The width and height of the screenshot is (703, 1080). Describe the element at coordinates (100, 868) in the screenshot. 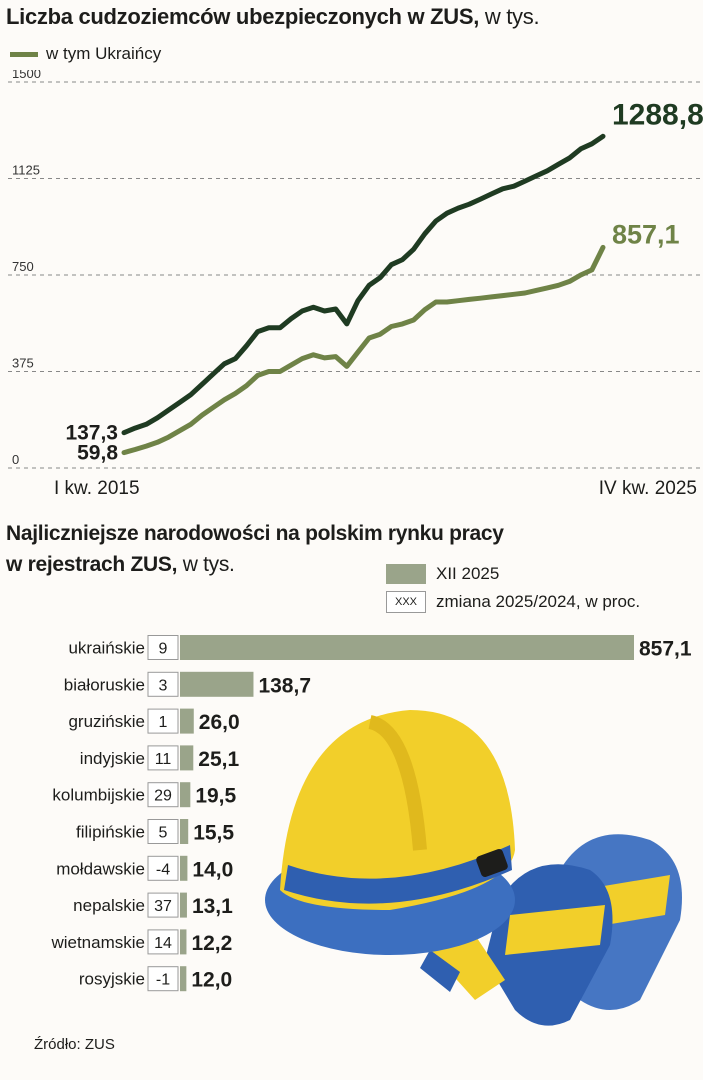

I see `category-label-6: mołdawskie` at that location.